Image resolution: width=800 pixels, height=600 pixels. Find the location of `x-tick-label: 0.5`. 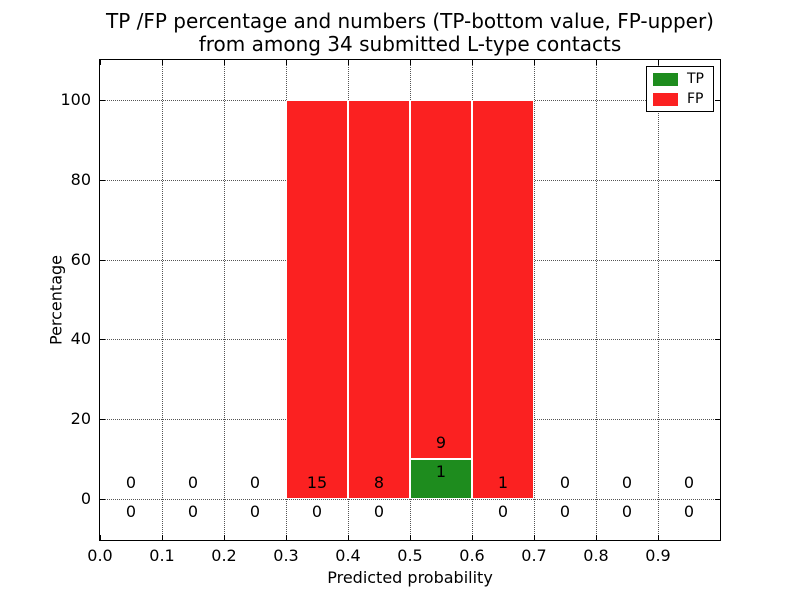

x-tick-label: 0.5 is located at coordinates (410, 555).